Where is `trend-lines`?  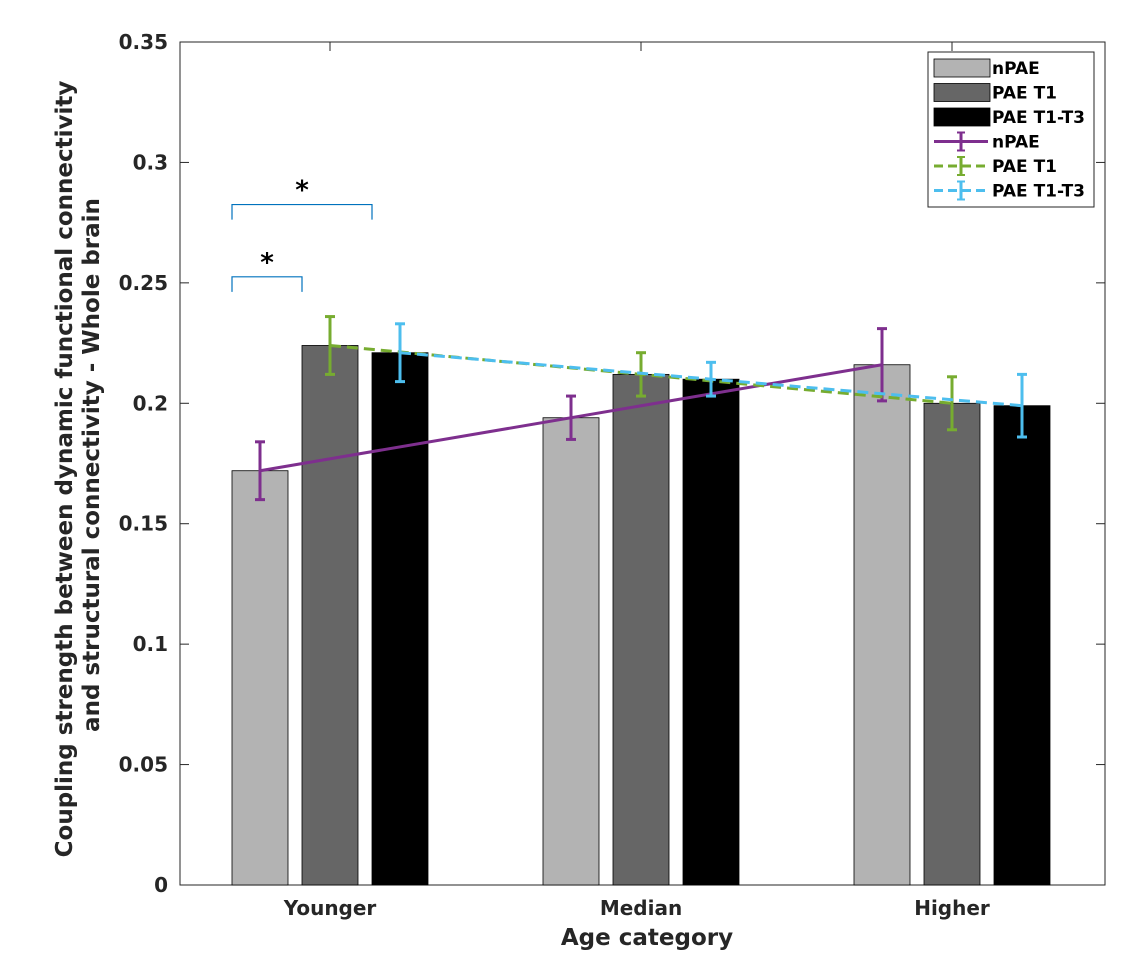 trend-lines is located at coordinates (641, 408).